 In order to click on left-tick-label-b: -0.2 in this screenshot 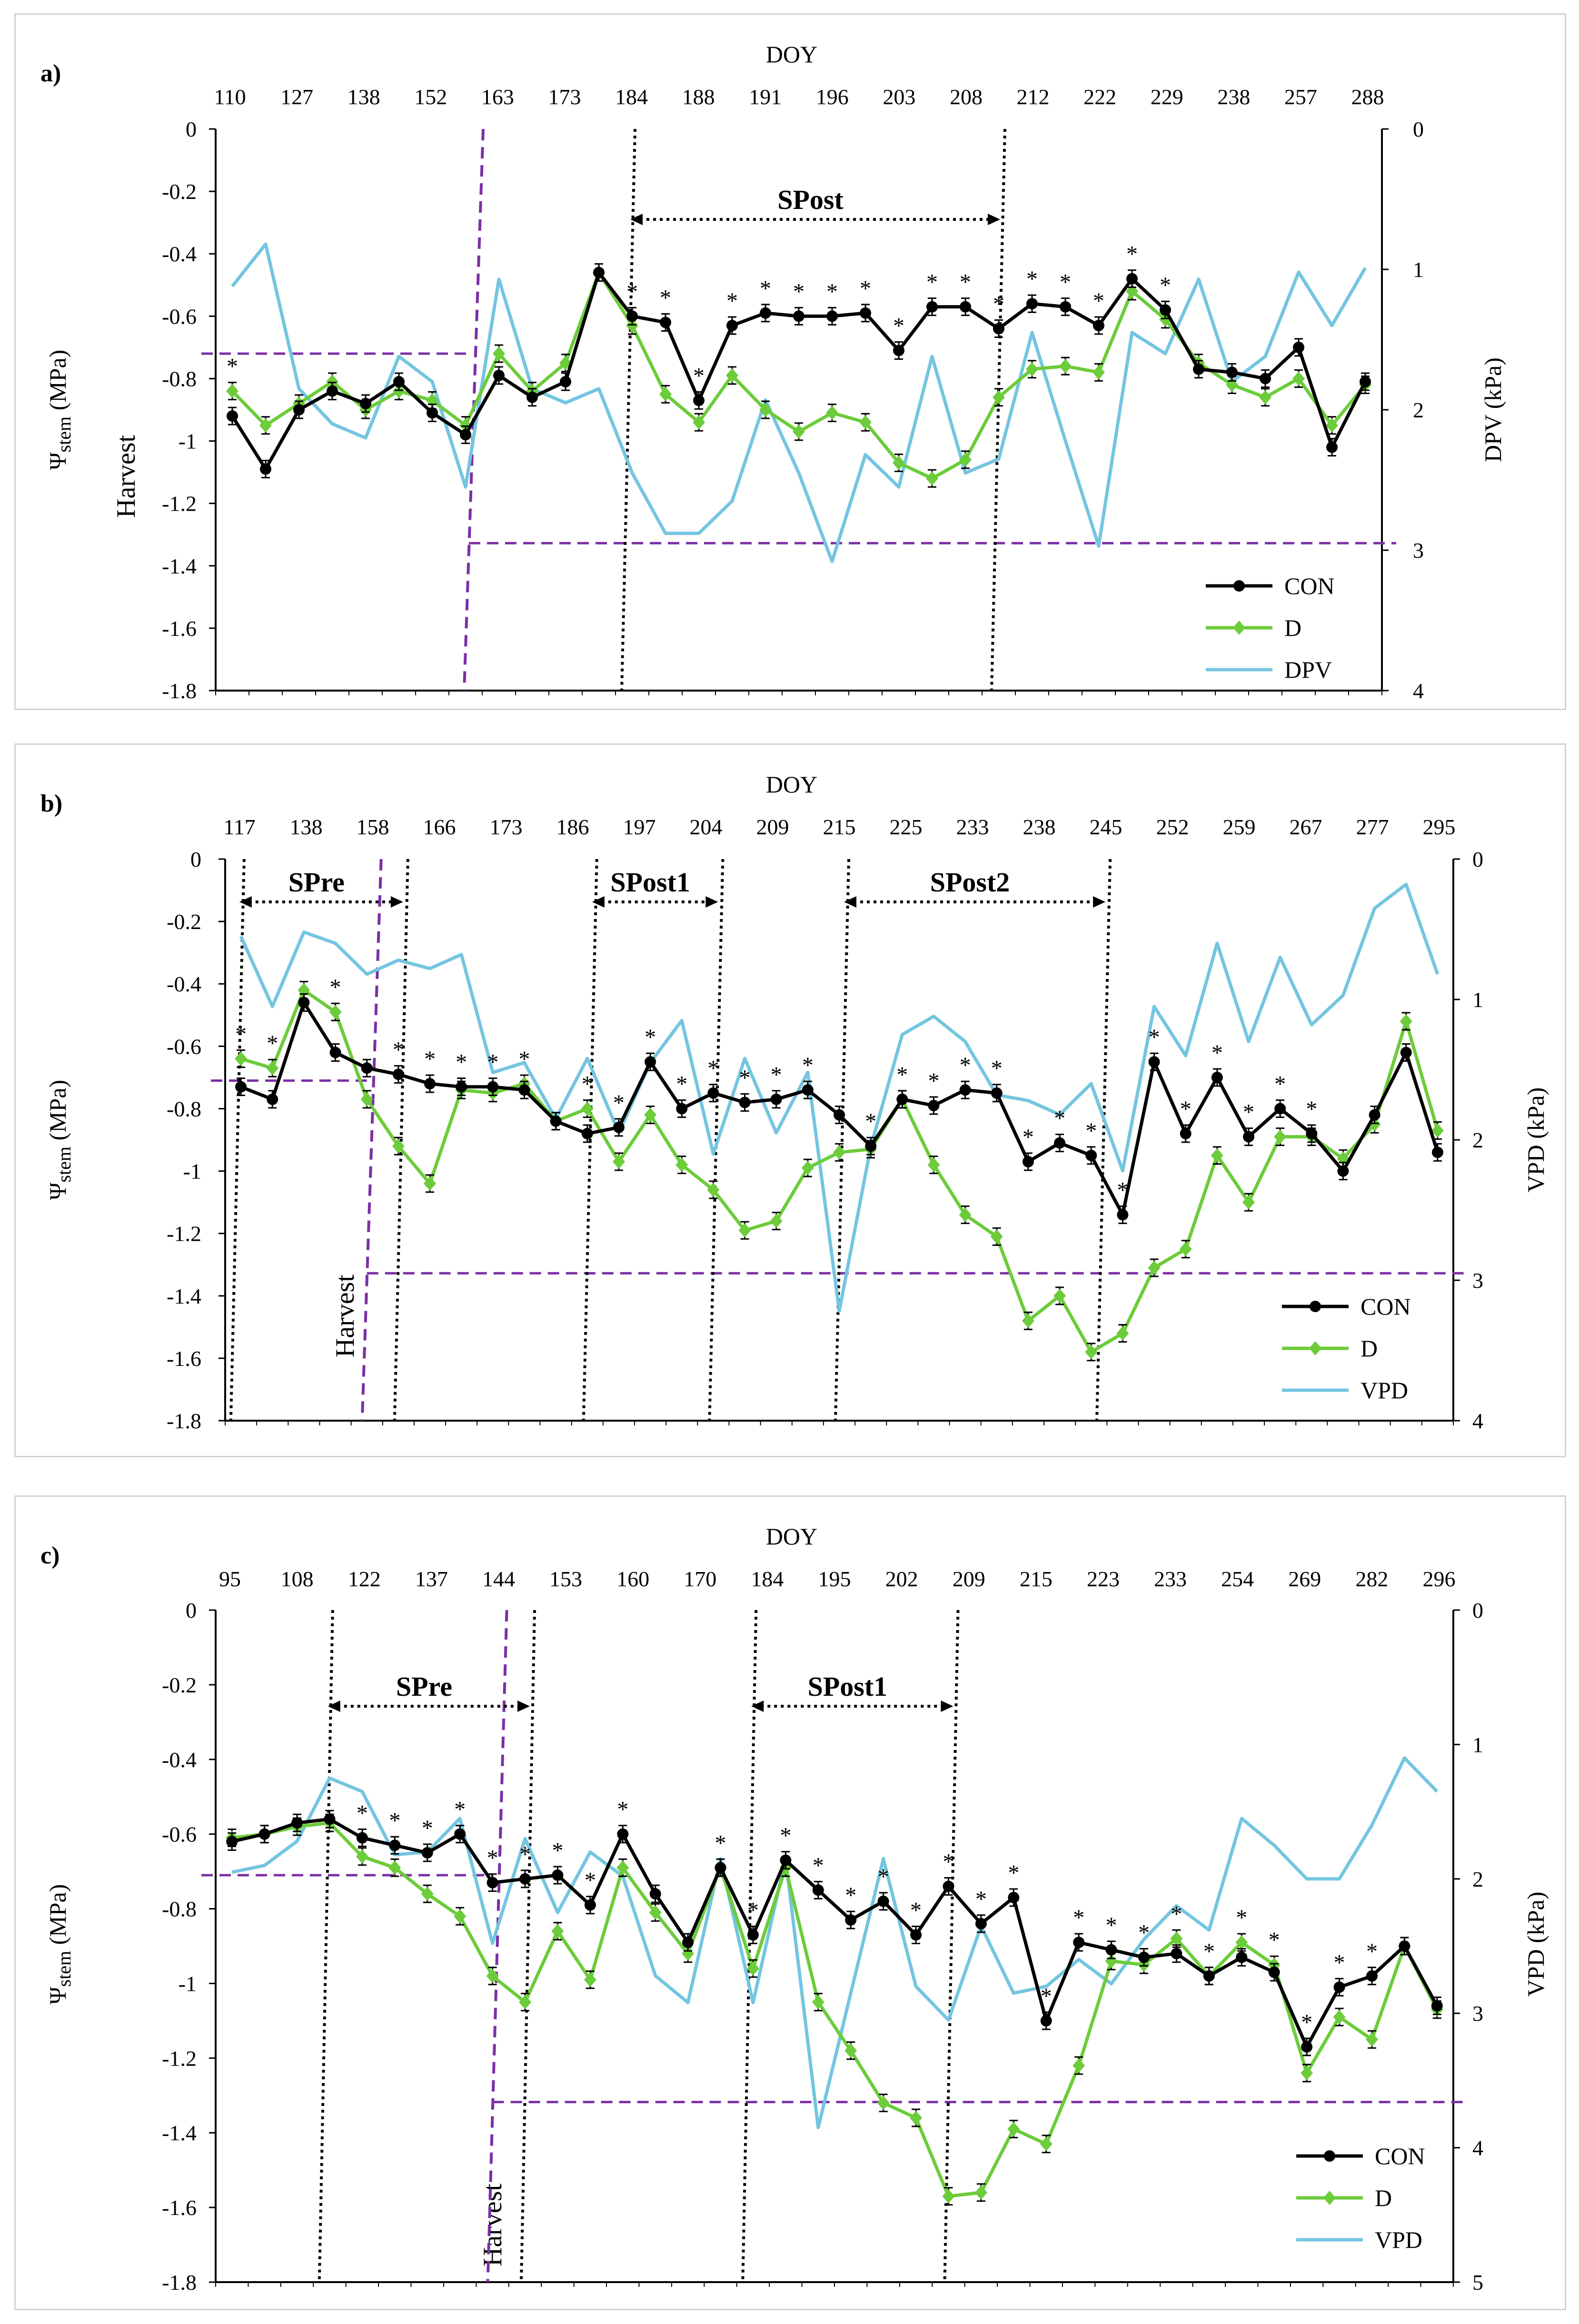, I will do `click(184, 922)`.